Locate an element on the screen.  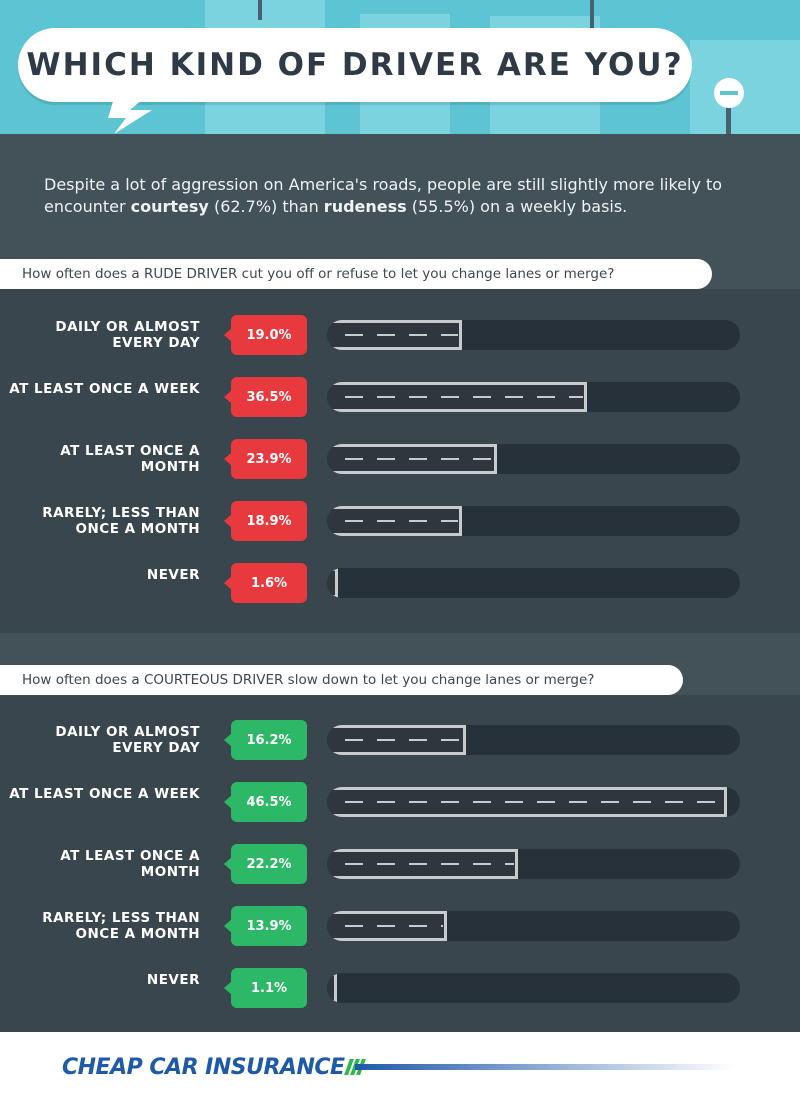
header-sky: WHICH KIND OF DRIVER ARE YOU? is located at coordinates (400, 67).